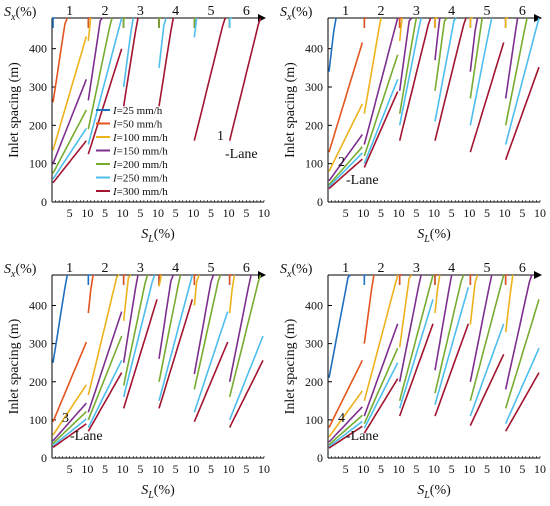  I want to click on legend-entry: I=200 mm/h, so click(140, 165).